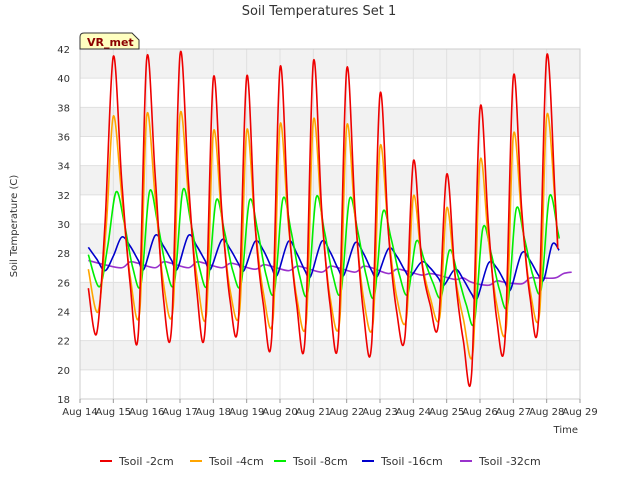 The width and height of the screenshot is (640, 480). I want to click on y-tick-label: 32, so click(63, 196).